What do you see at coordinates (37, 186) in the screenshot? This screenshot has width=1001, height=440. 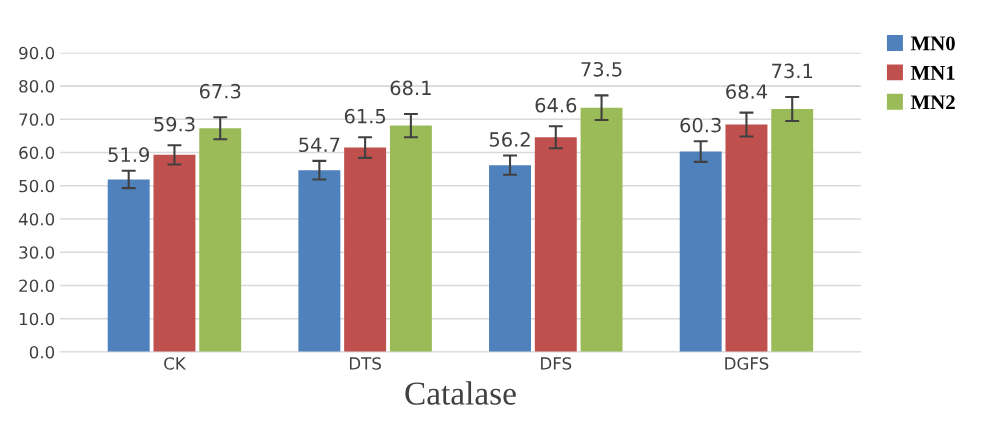 I see `y-tick-label: 50.0` at bounding box center [37, 186].